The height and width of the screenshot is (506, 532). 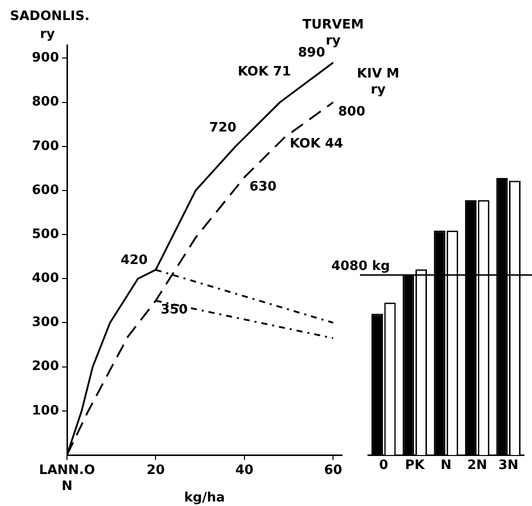 I want to click on ref-line-label: 4080 kg, so click(x=360, y=266).